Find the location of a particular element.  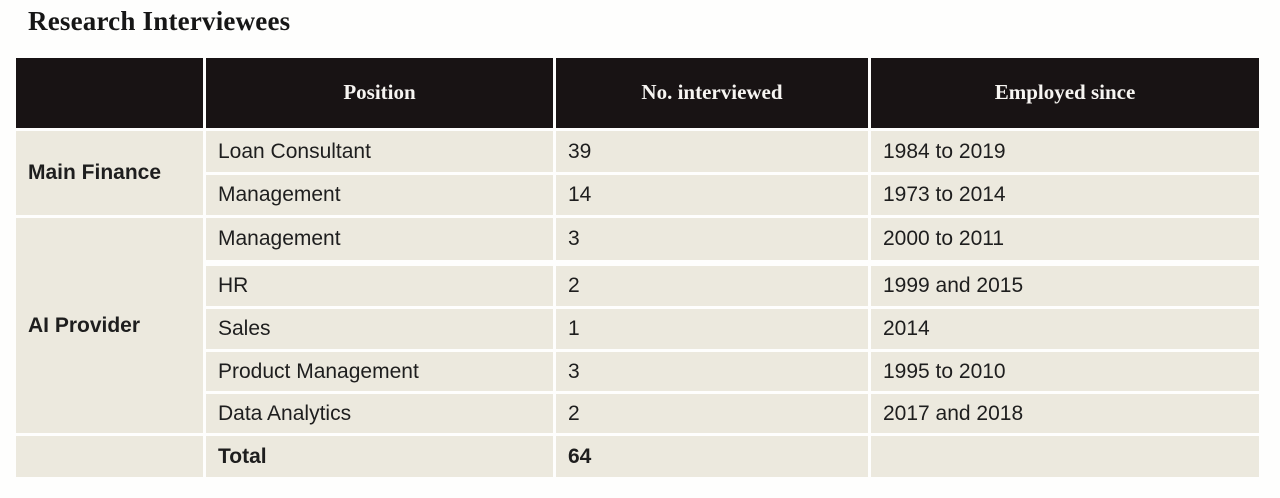

header-cell-no-interviewed: No. interviewed is located at coordinates (712, 93).